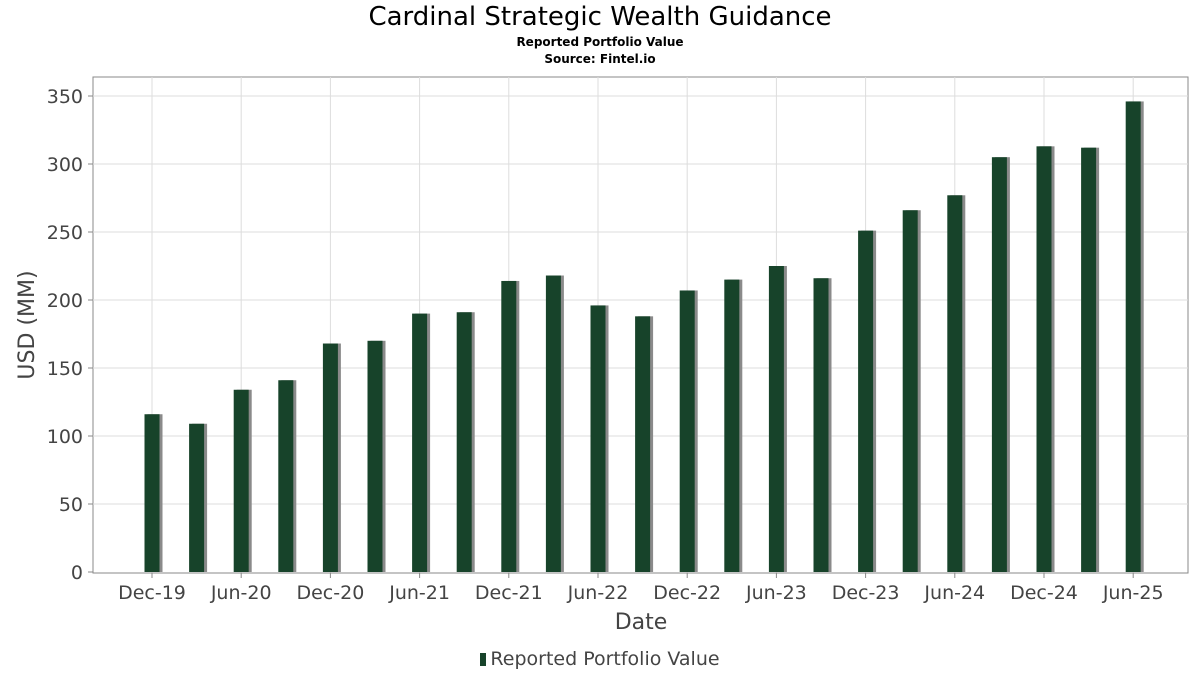 This screenshot has width=1200, height=675. What do you see at coordinates (241, 593) in the screenshot?
I see `x-tick-label: Jun-20` at bounding box center [241, 593].